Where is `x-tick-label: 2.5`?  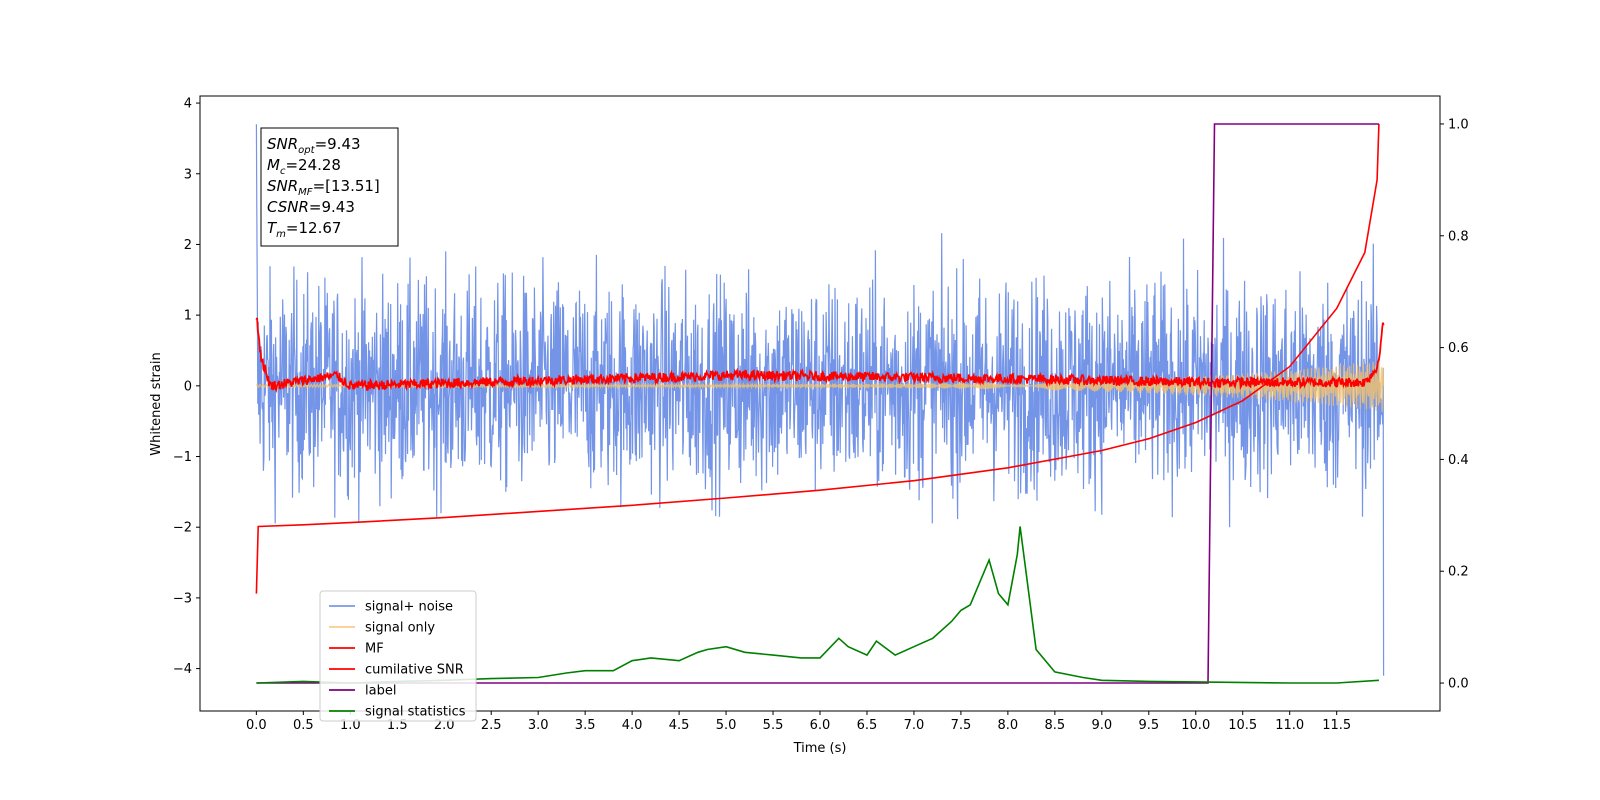
x-tick-label: 2.5 is located at coordinates (491, 725).